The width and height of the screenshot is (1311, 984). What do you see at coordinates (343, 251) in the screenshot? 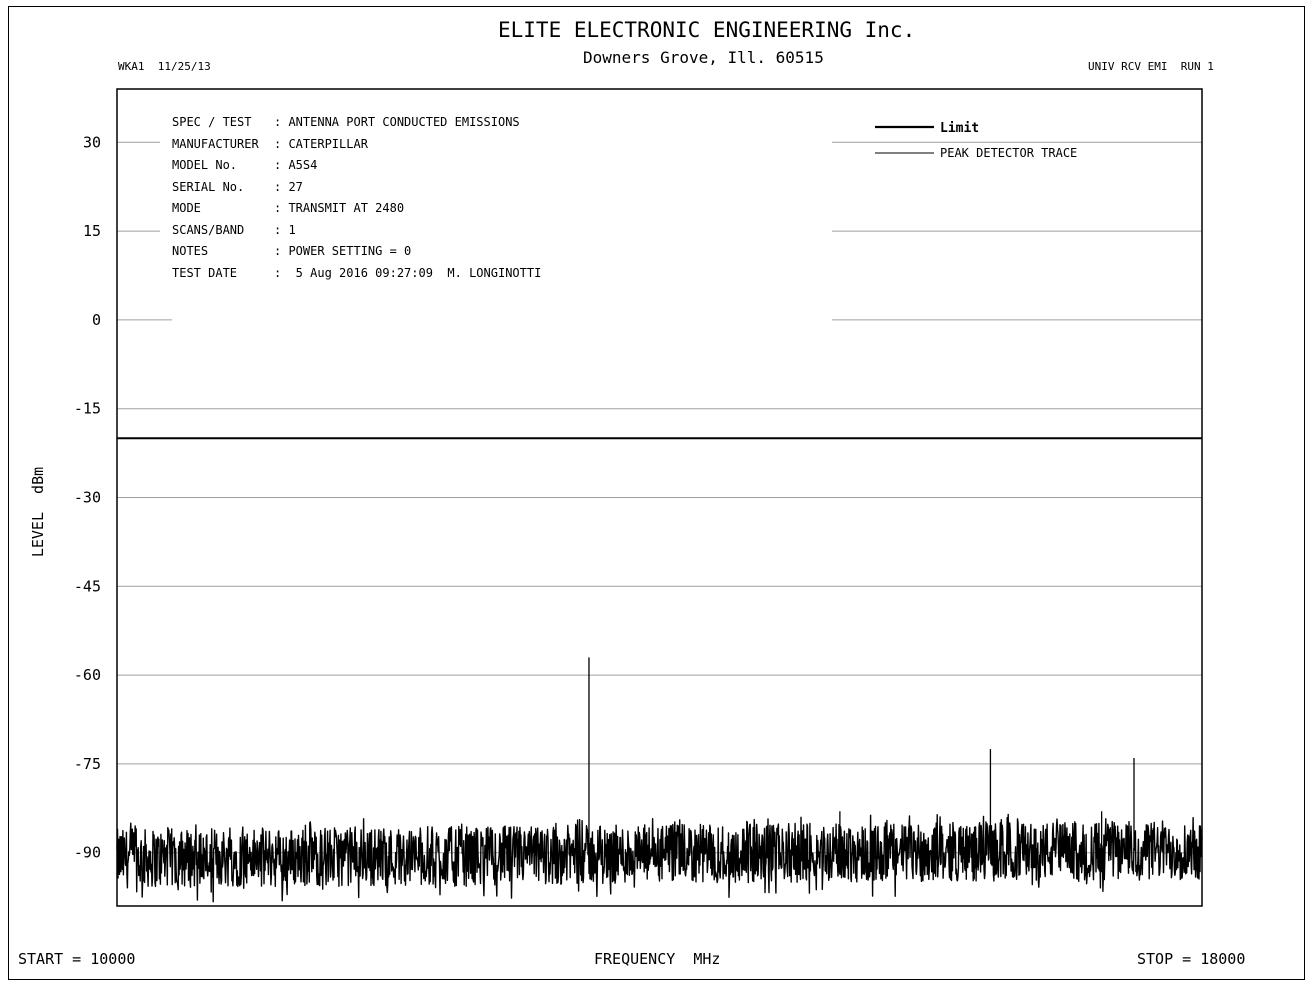
I see `info-value: : POWER SETTING = 0` at bounding box center [343, 251].